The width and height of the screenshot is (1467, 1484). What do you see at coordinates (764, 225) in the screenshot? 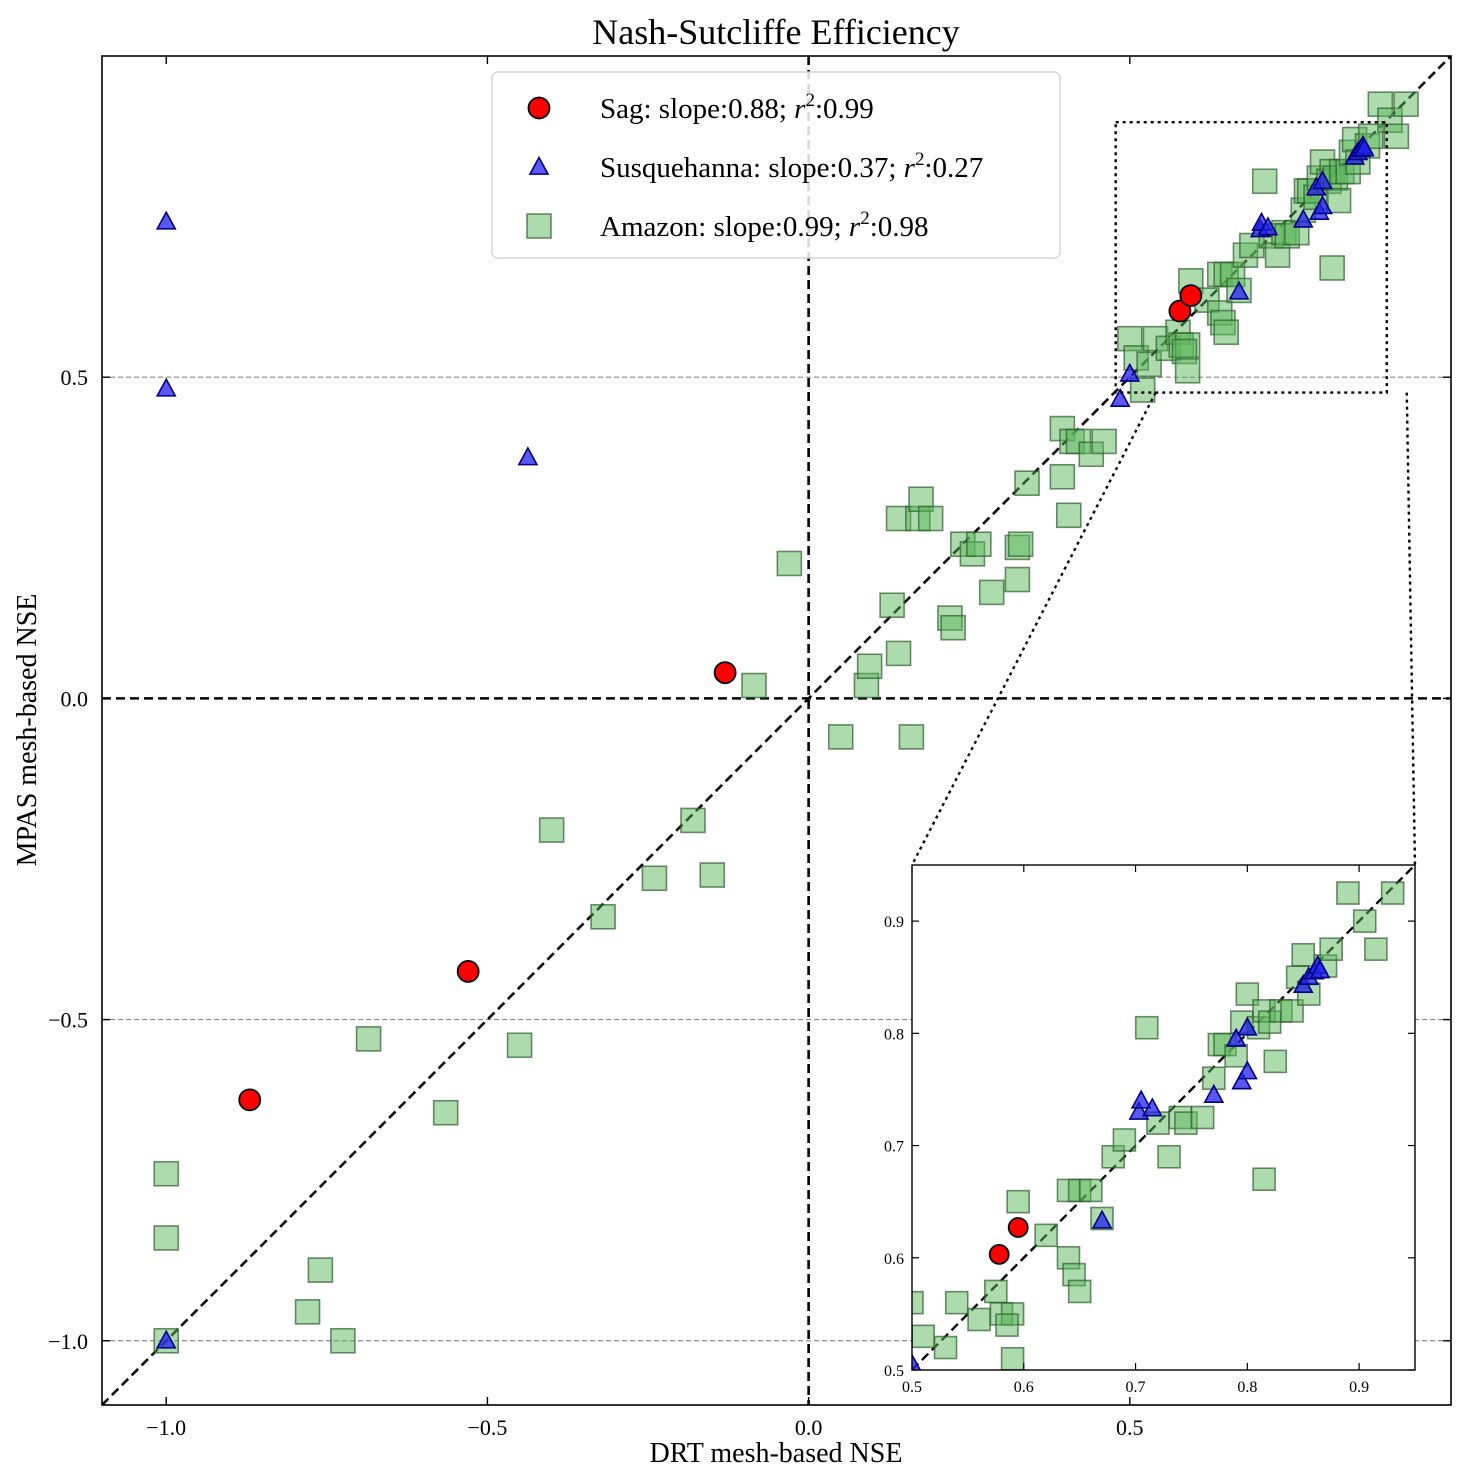
I see `legend-label-amazon: Amazon: slope:0.99; r2:0.98` at bounding box center [764, 225].